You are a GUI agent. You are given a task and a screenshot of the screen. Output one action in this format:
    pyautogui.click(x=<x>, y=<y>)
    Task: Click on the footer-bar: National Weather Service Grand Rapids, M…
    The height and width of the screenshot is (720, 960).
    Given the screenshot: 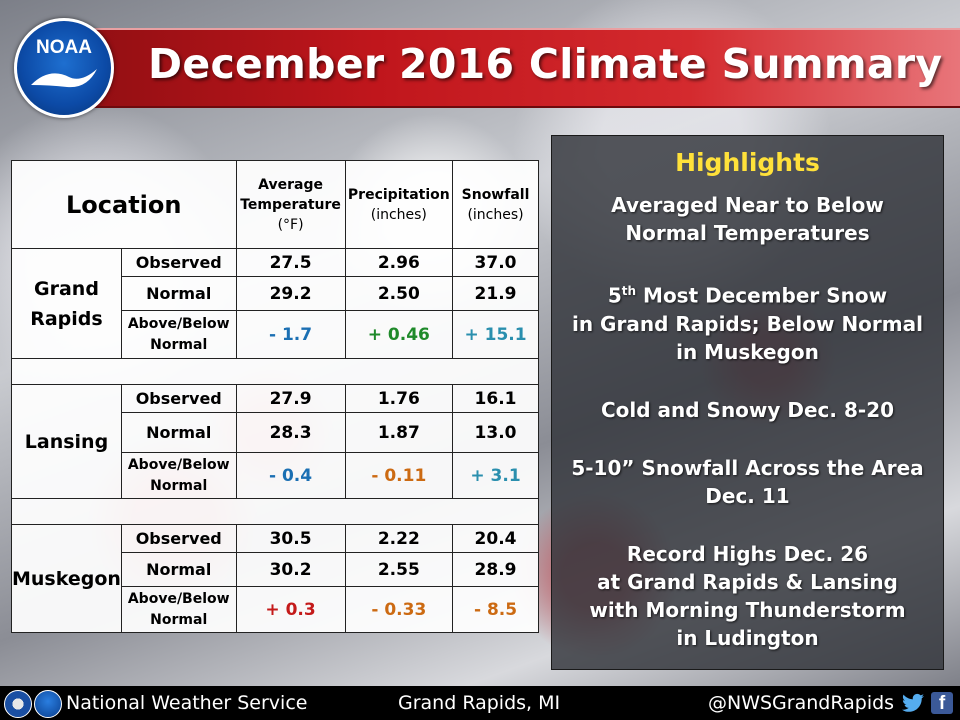 What is the action you would take?
    pyautogui.click(x=480, y=703)
    